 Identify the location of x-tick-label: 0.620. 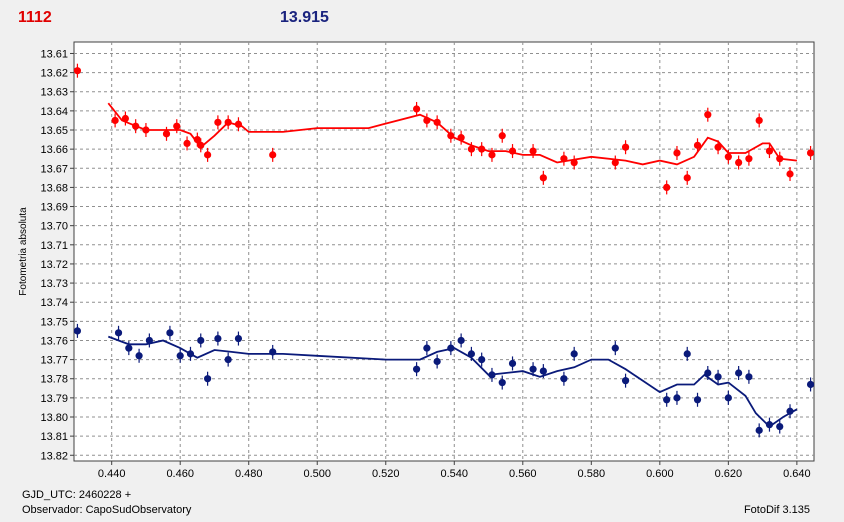
(729, 474).